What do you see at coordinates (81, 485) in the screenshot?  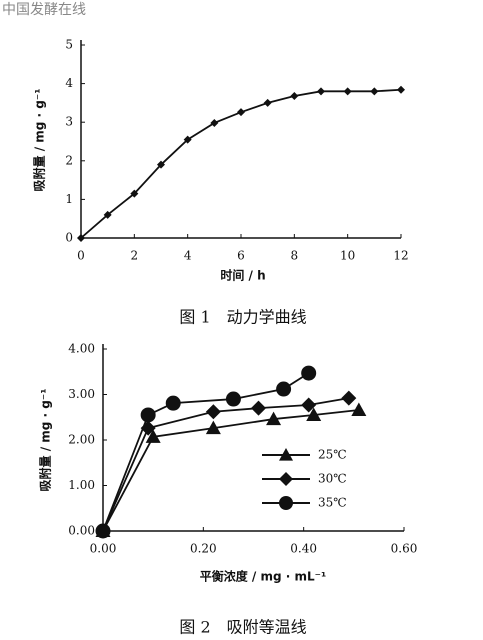 I see `y-tick-label: 1.00` at bounding box center [81, 485].